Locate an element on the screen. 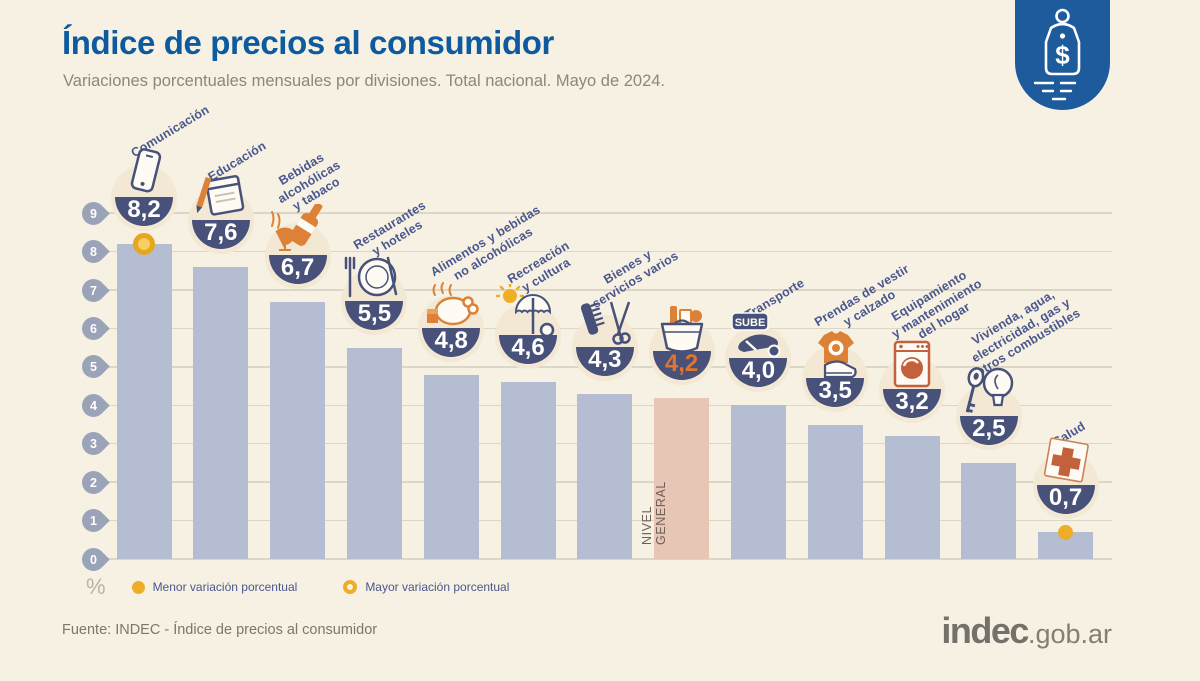  legend-item-mayor: Mayor variación porcentual is located at coordinates (426, 587).